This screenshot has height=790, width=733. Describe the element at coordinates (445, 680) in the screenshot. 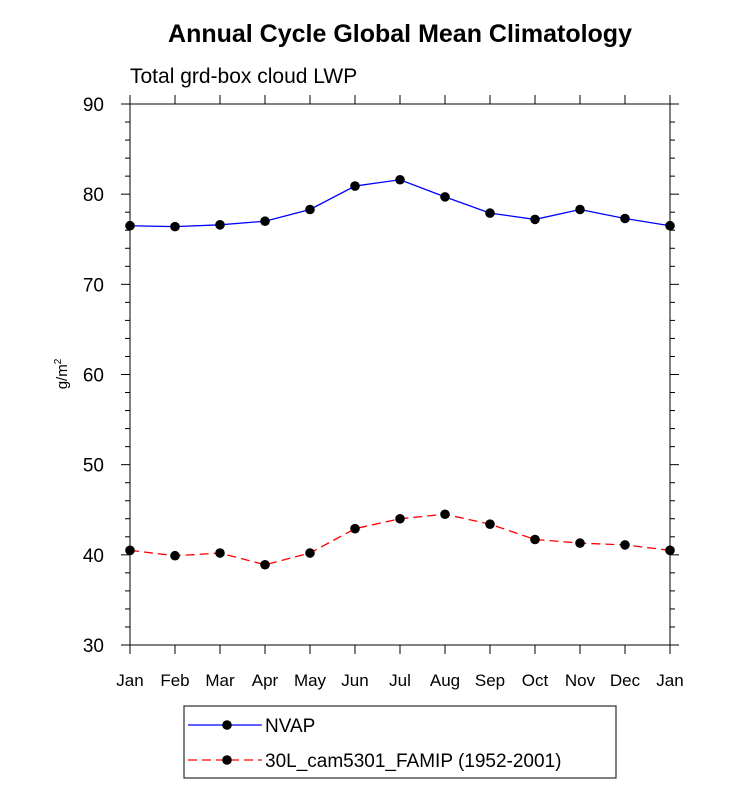

I see `x-tick-label: Aug` at that location.